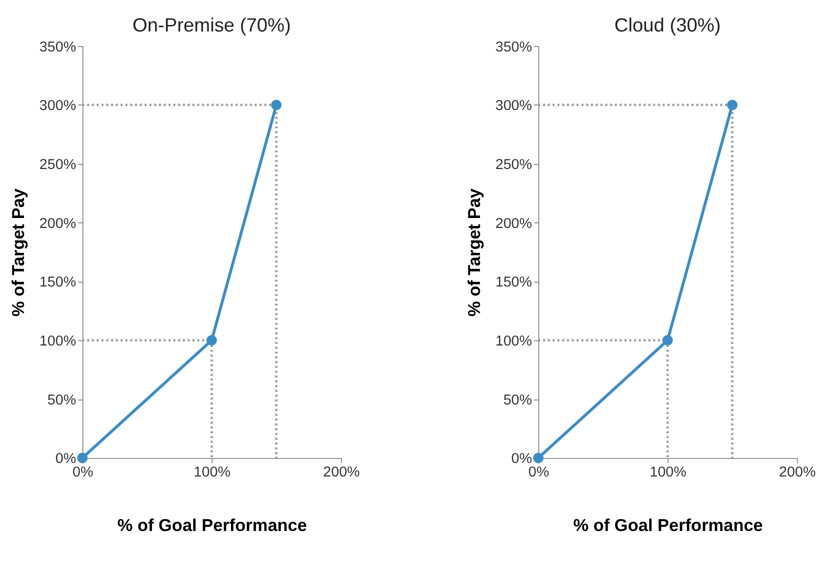  I want to click on chart-title: On-Premise (70%), so click(211, 26).